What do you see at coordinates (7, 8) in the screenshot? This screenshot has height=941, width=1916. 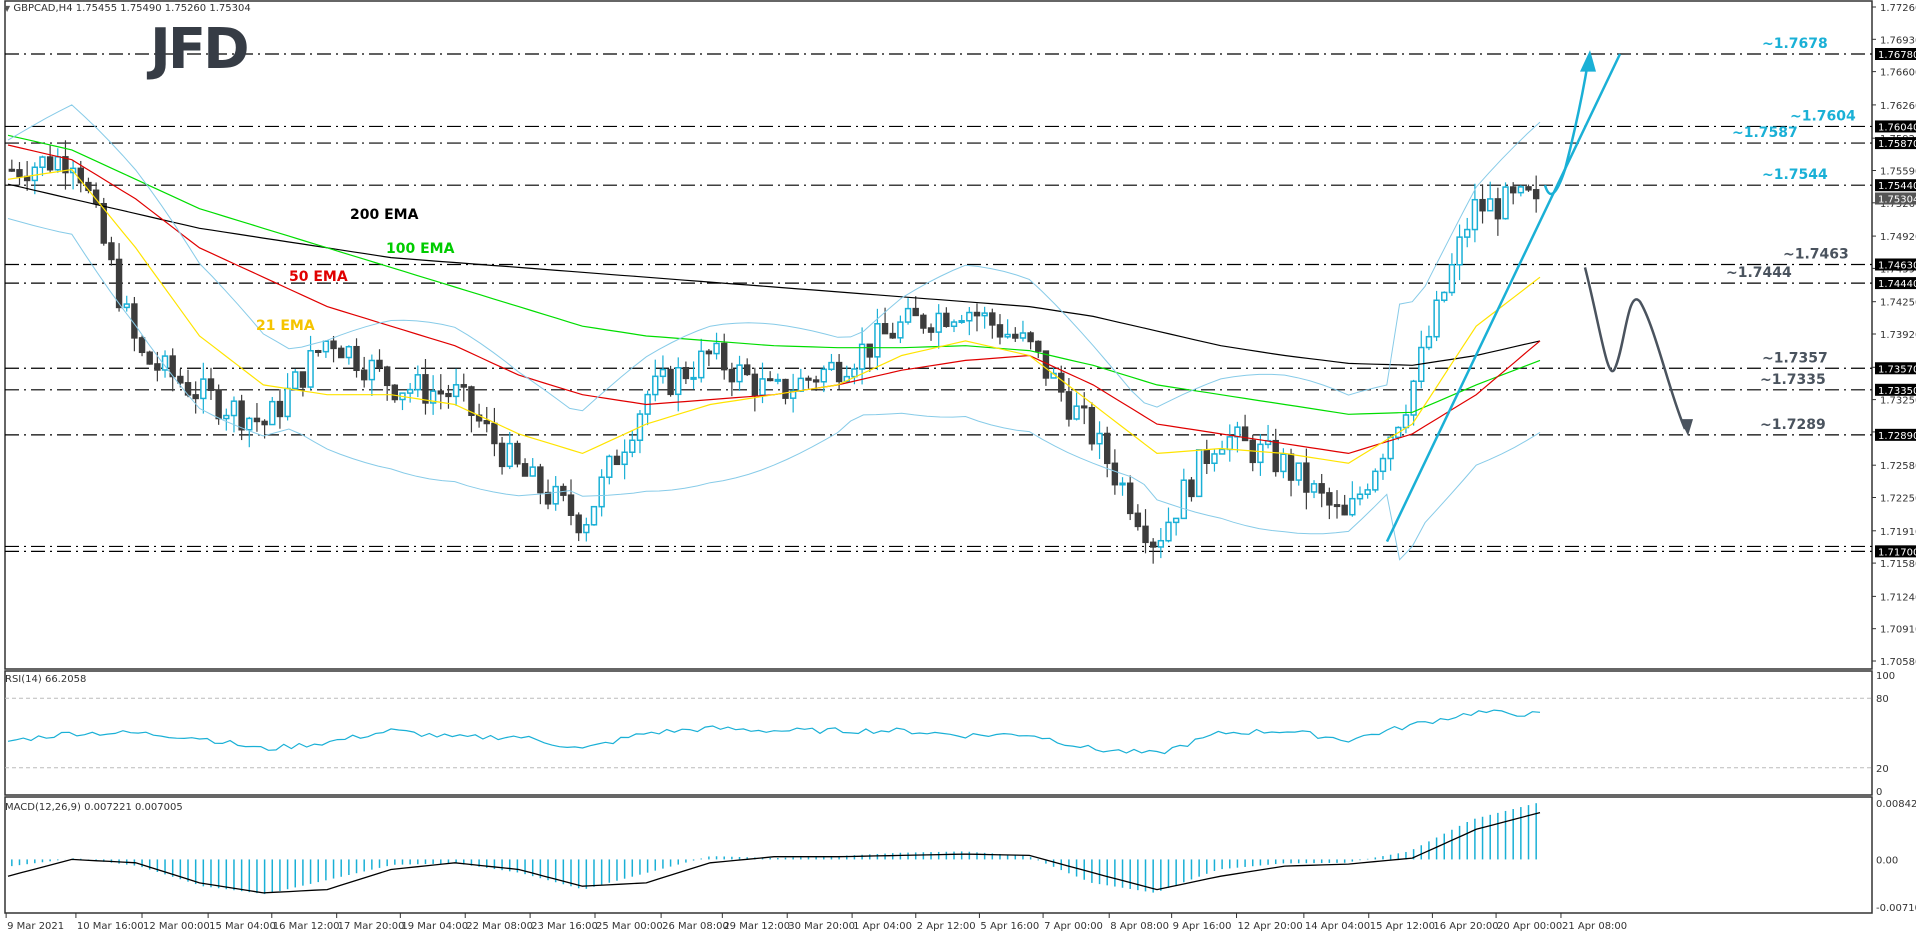 I see `collapse-triangle-icon: ▼` at bounding box center [7, 8].